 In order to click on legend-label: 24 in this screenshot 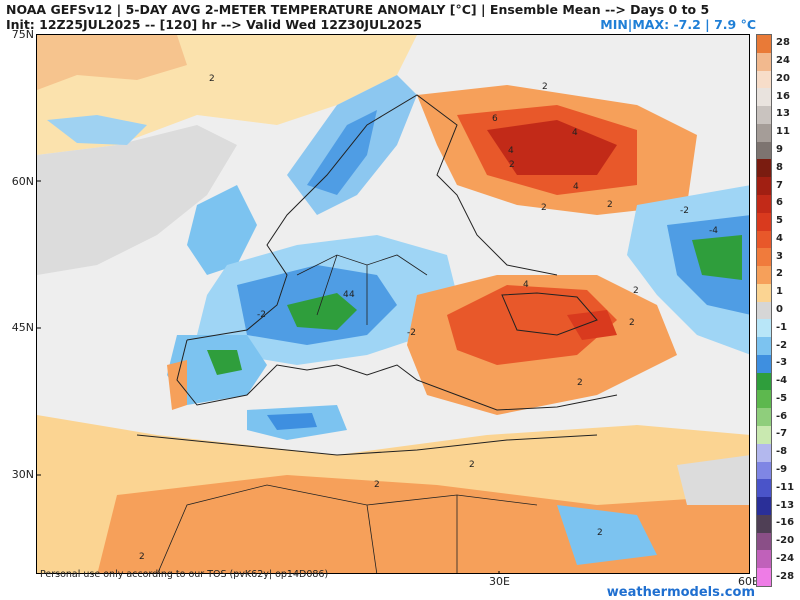, I will do `click(783, 61)`.